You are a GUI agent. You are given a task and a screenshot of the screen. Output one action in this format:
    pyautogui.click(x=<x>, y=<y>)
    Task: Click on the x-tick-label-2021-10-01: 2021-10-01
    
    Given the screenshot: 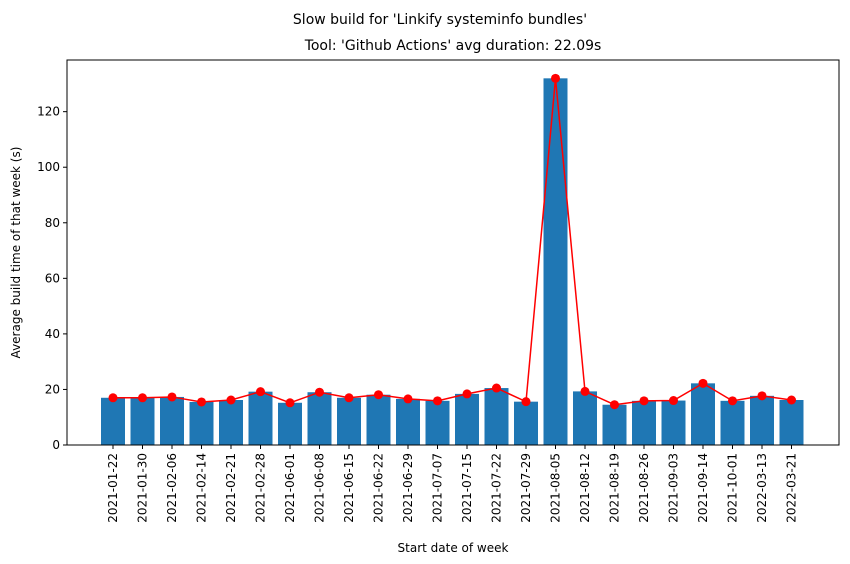 What is the action you would take?
    pyautogui.click(x=733, y=488)
    